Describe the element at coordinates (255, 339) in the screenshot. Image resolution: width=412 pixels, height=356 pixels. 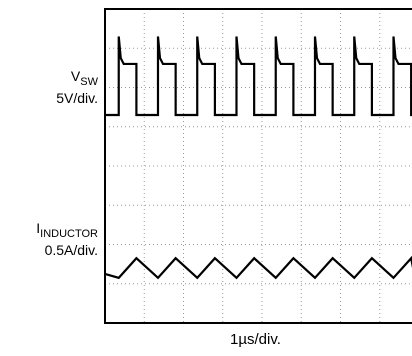
I see `x-scale-label: 1µs/div.` at that location.